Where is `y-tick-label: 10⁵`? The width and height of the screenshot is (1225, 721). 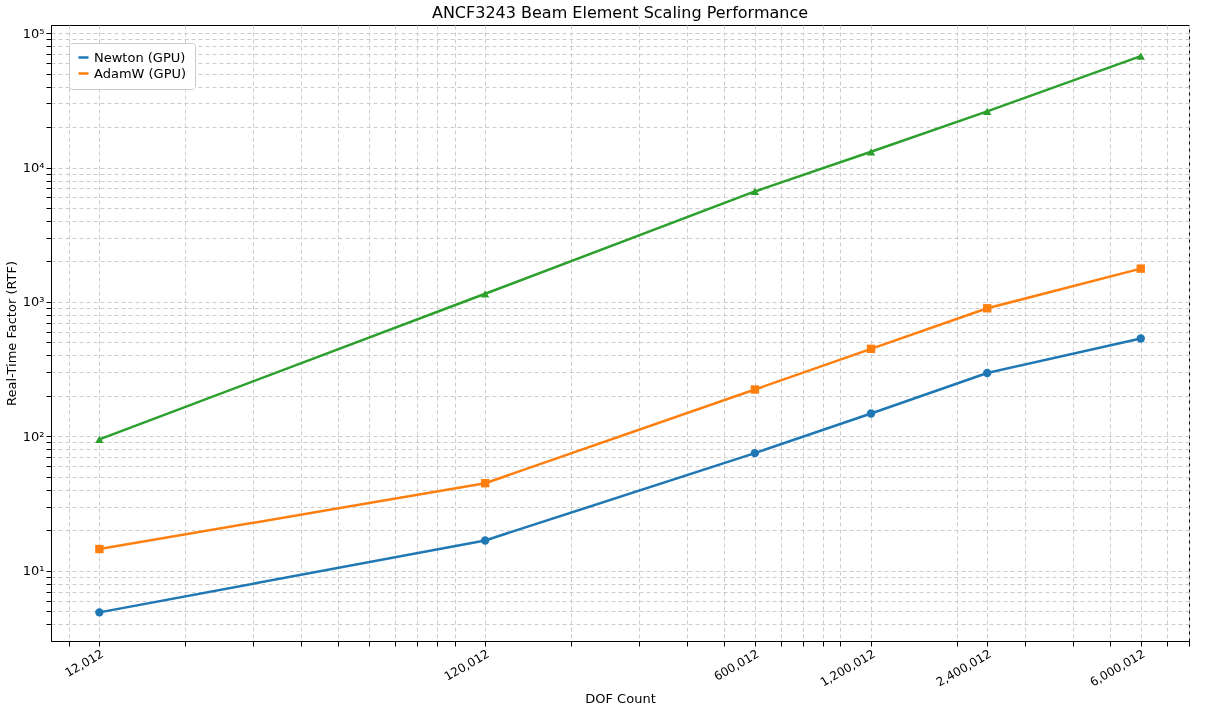 y-tick-label: 10⁵ is located at coordinates (33, 33).